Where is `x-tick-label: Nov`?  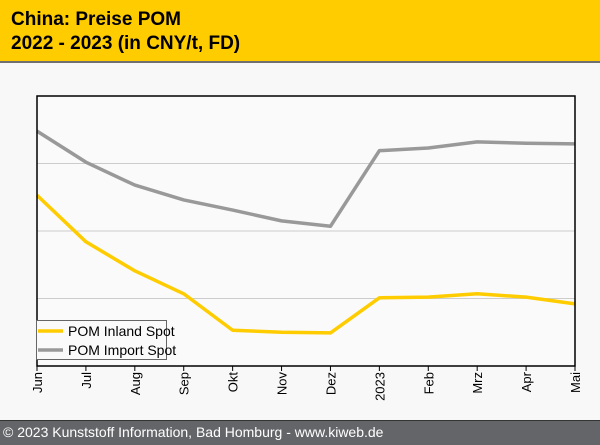
x-tick-label: Nov is located at coordinates (282, 384).